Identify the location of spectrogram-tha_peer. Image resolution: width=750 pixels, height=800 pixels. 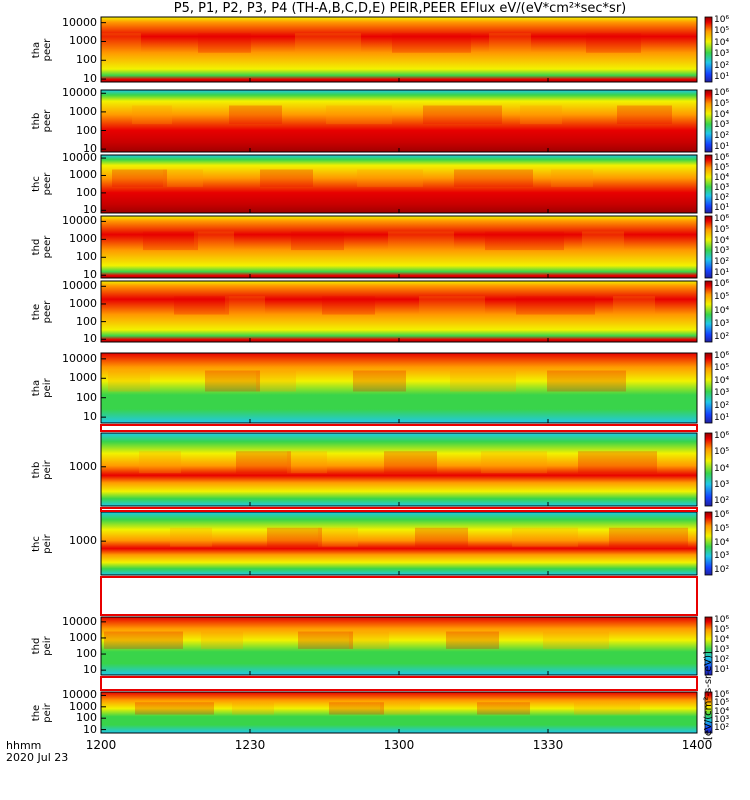
(399, 49).